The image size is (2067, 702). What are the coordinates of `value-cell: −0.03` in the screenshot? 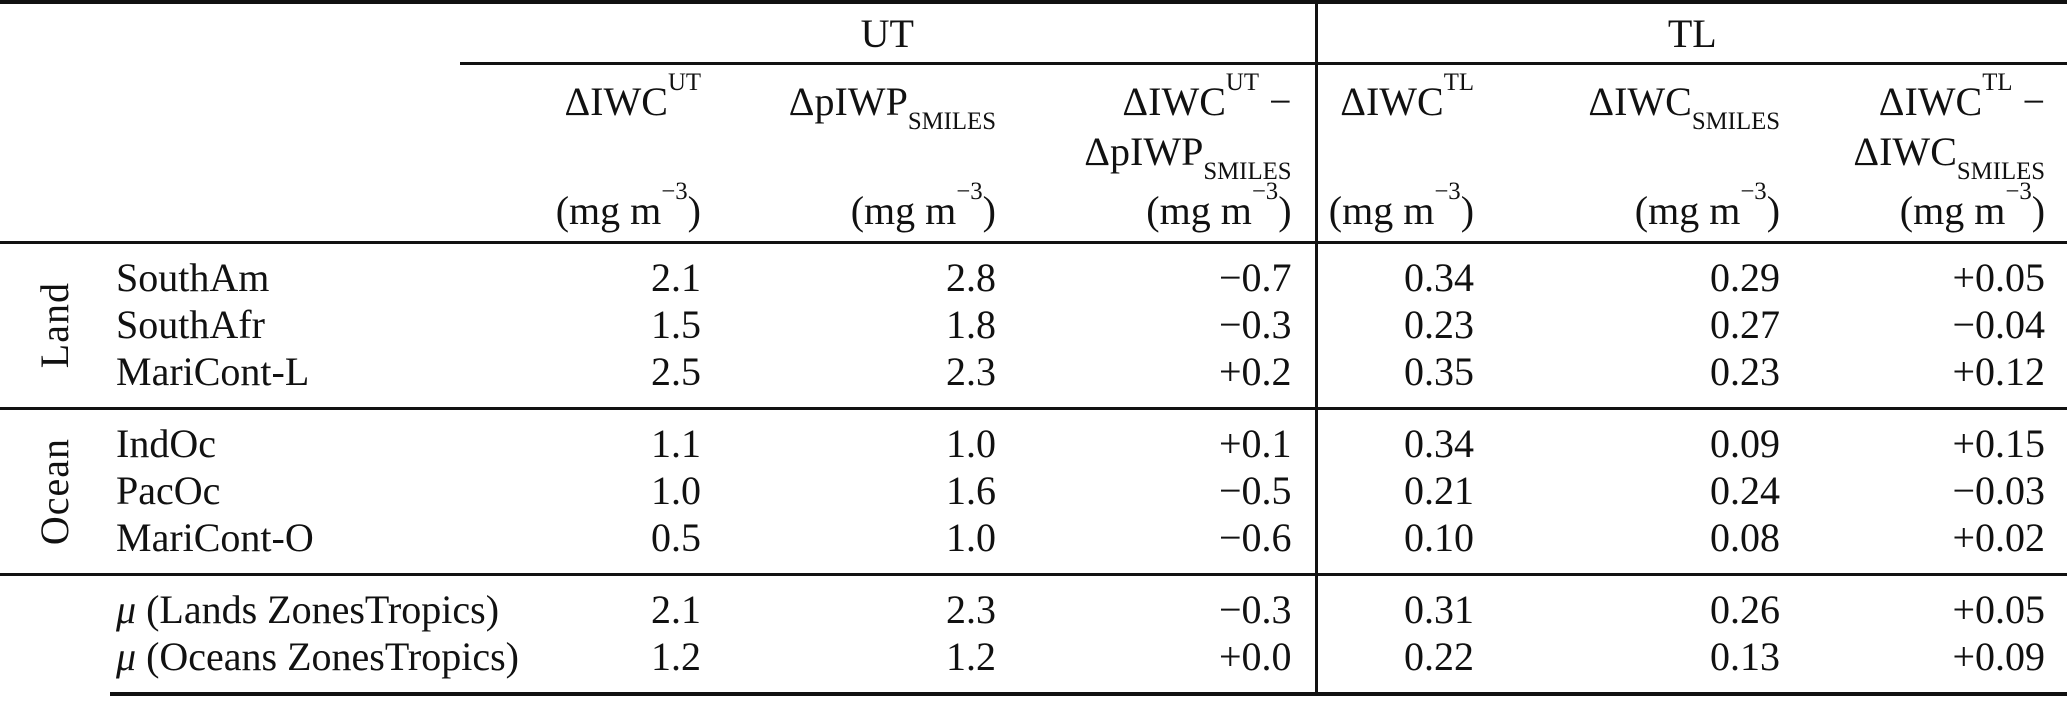 It's located at (1999, 490).